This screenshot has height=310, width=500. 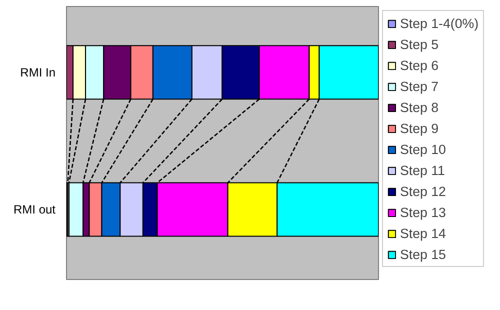 I want to click on legend-label: Step 6, so click(x=419, y=65).